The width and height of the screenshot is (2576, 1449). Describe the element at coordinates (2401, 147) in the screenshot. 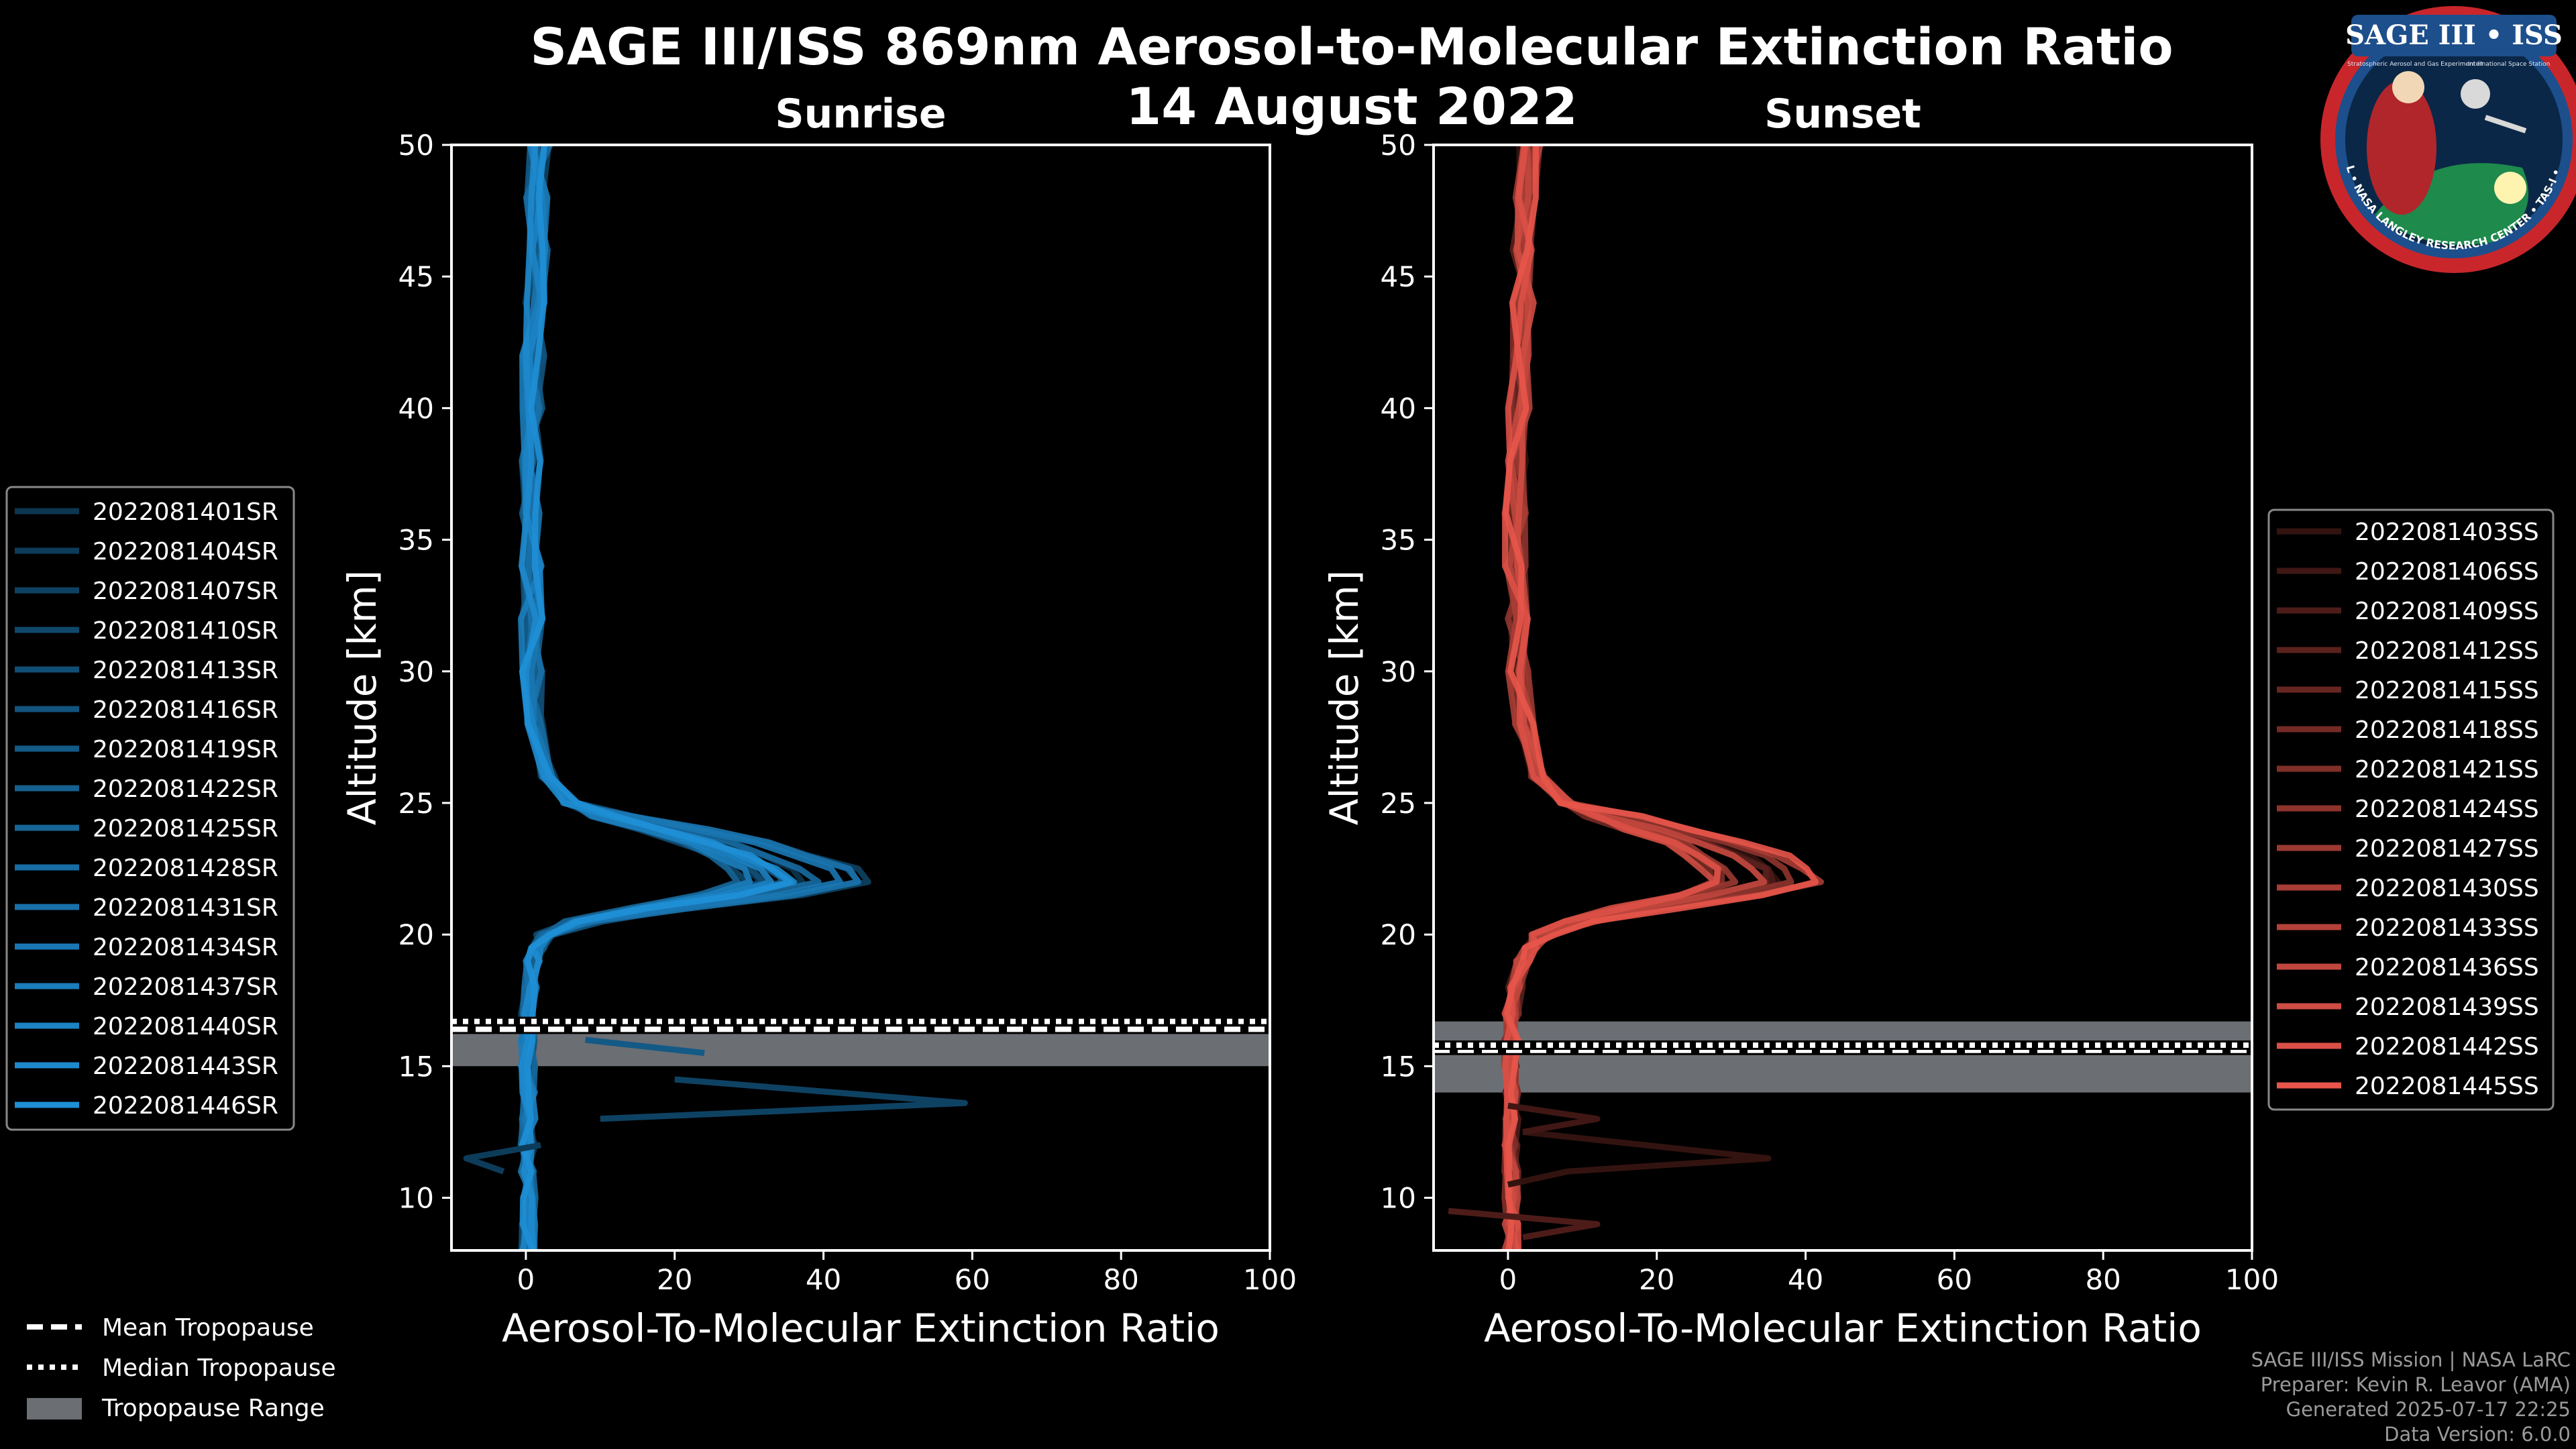

I see `cloak-figure` at that location.